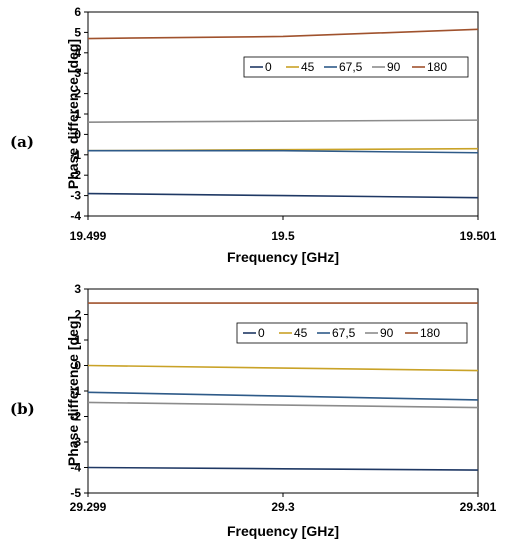 This screenshot has width=517, height=550. What do you see at coordinates (77, 53) in the screenshot?
I see `y-tick-label: 4` at bounding box center [77, 53].